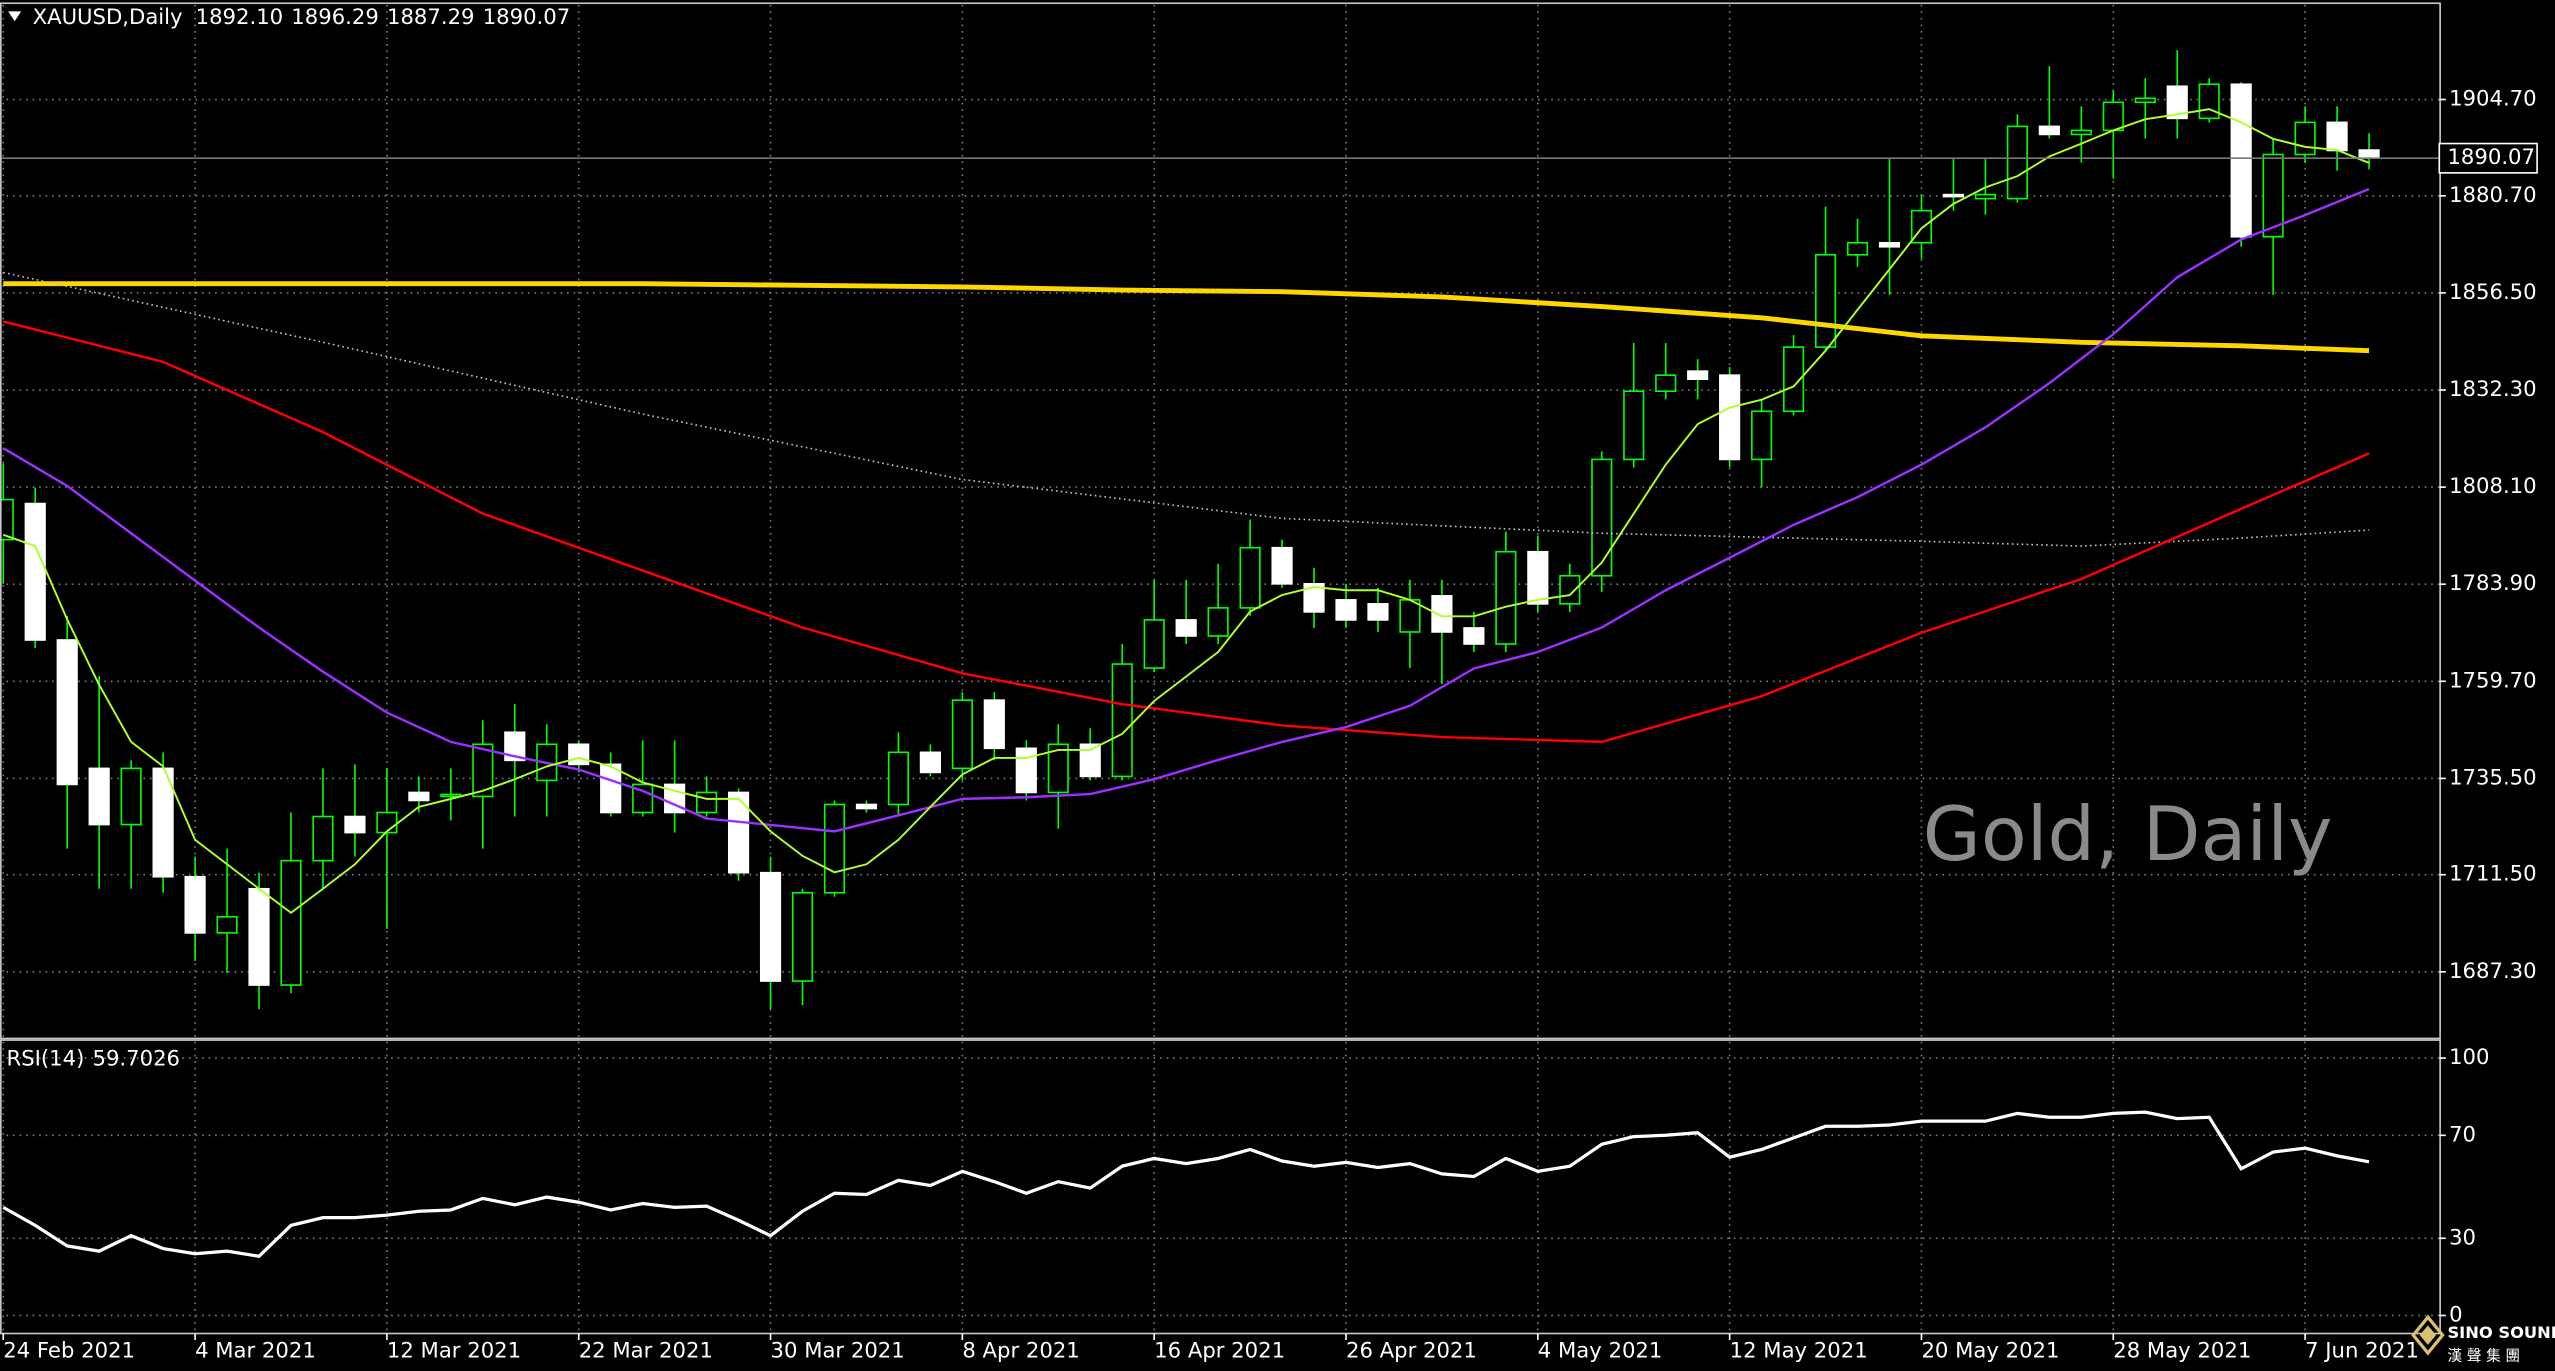 This screenshot has height=1371, width=2555. I want to click on last-price-label: 1890.07, so click(2491, 156).